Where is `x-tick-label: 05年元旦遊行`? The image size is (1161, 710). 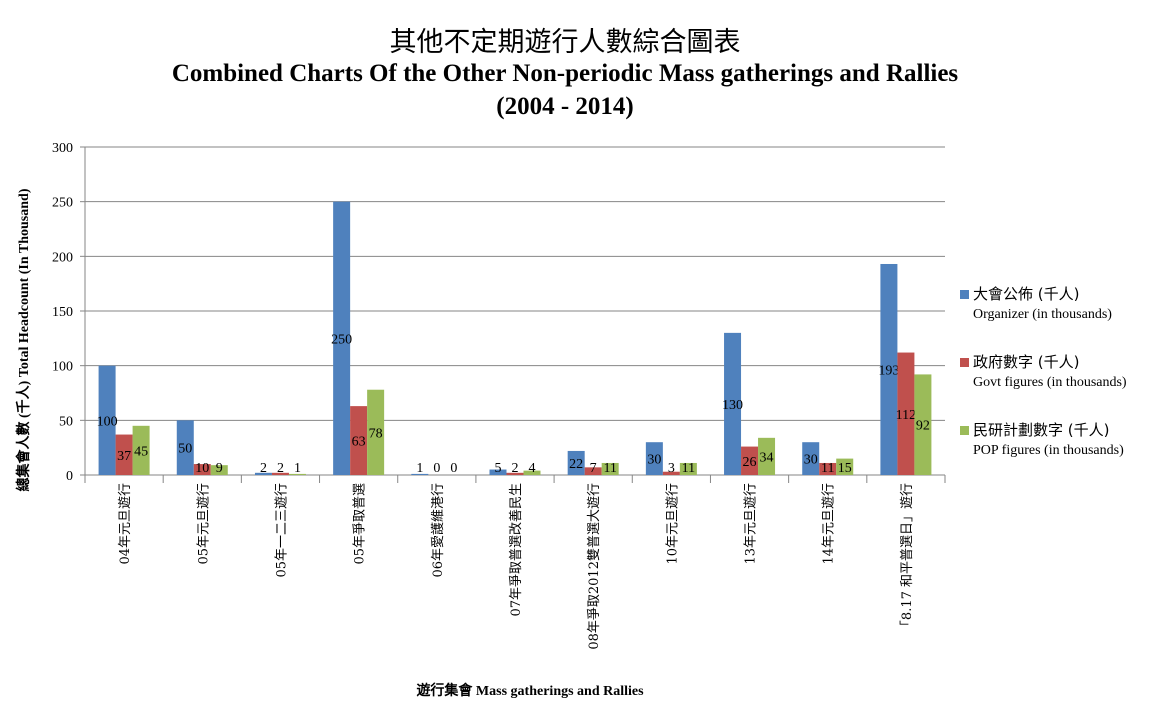
x-tick-label: 05年元旦遊行 is located at coordinates (203, 524).